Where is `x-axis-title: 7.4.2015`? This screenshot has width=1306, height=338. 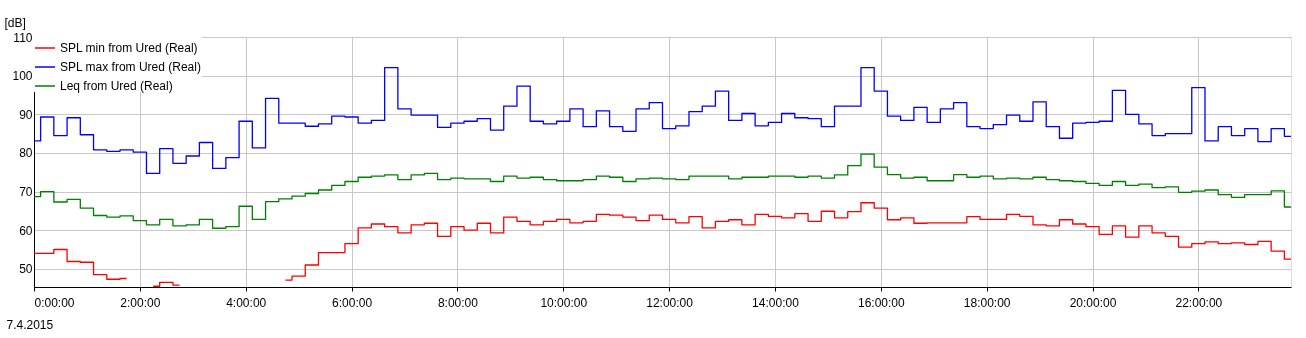 x-axis-title: 7.4.2015 is located at coordinates (30, 324).